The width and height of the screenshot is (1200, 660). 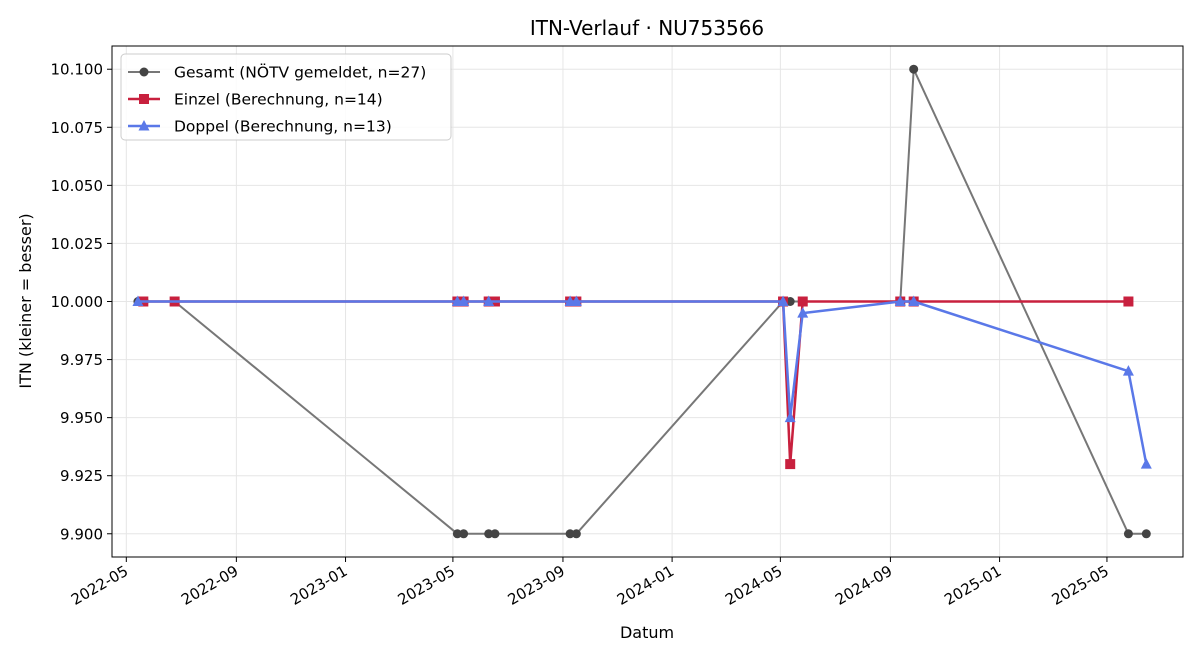 I want to click on x-axis-label: Datum, so click(x=647, y=632).